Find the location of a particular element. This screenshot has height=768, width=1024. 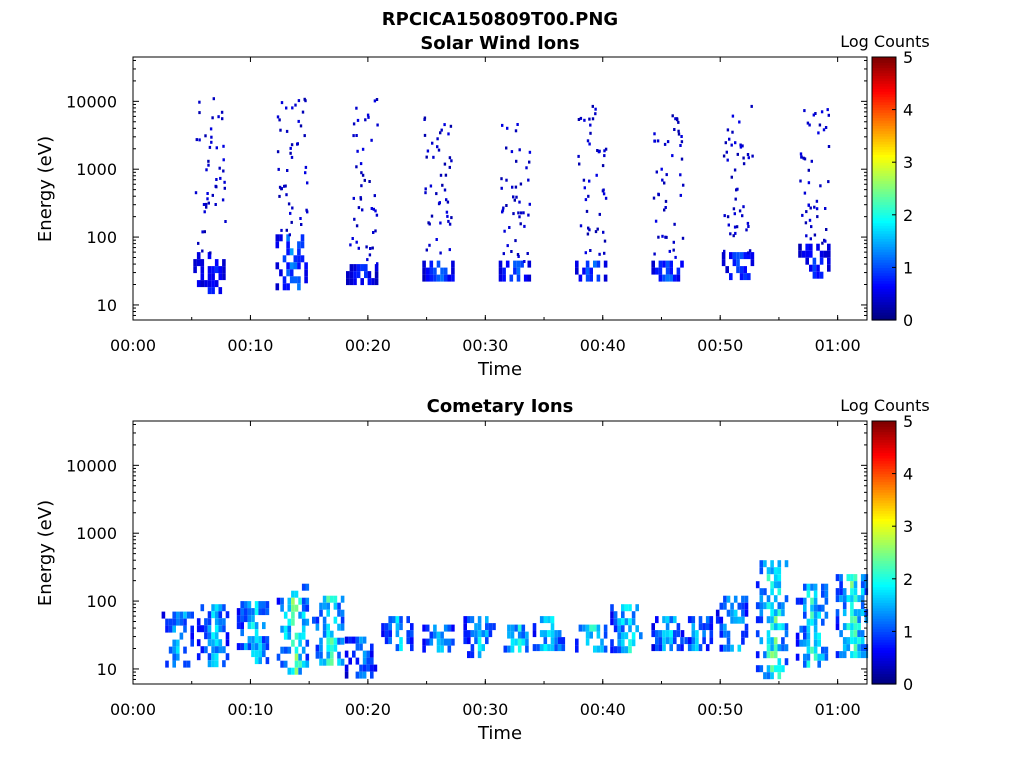

figure-title: RPCICA150809T00.PNG is located at coordinates (500, 19).